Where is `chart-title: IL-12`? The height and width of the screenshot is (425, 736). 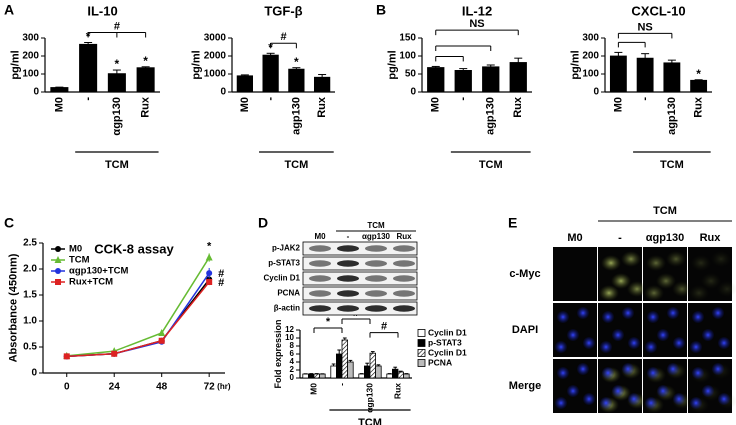
chart-title: IL-12 is located at coordinates (477, 10).